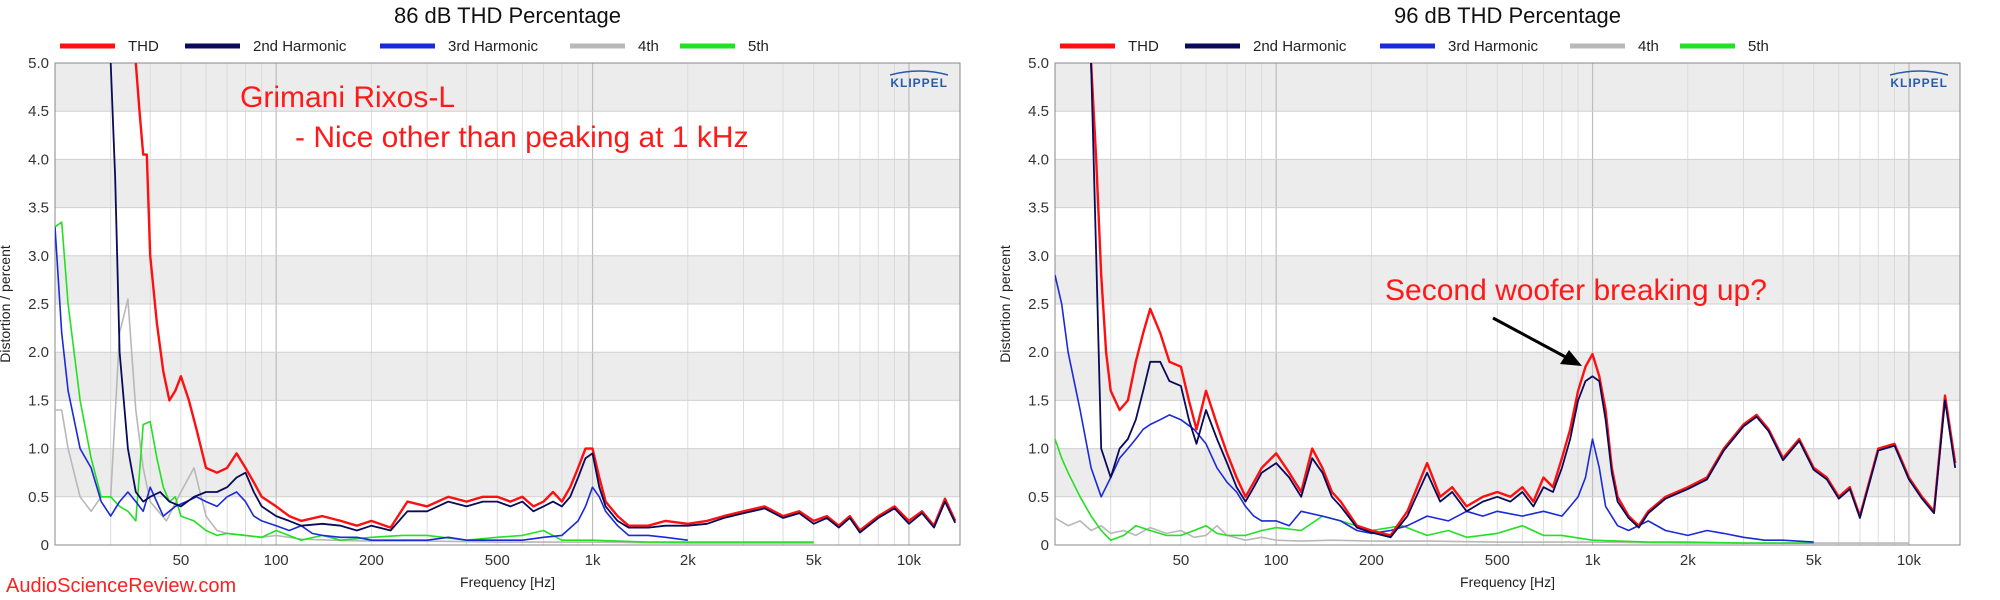 This screenshot has height=600, width=2000. I want to click on chart-title: 86 dB THD Percentage, so click(507, 15).